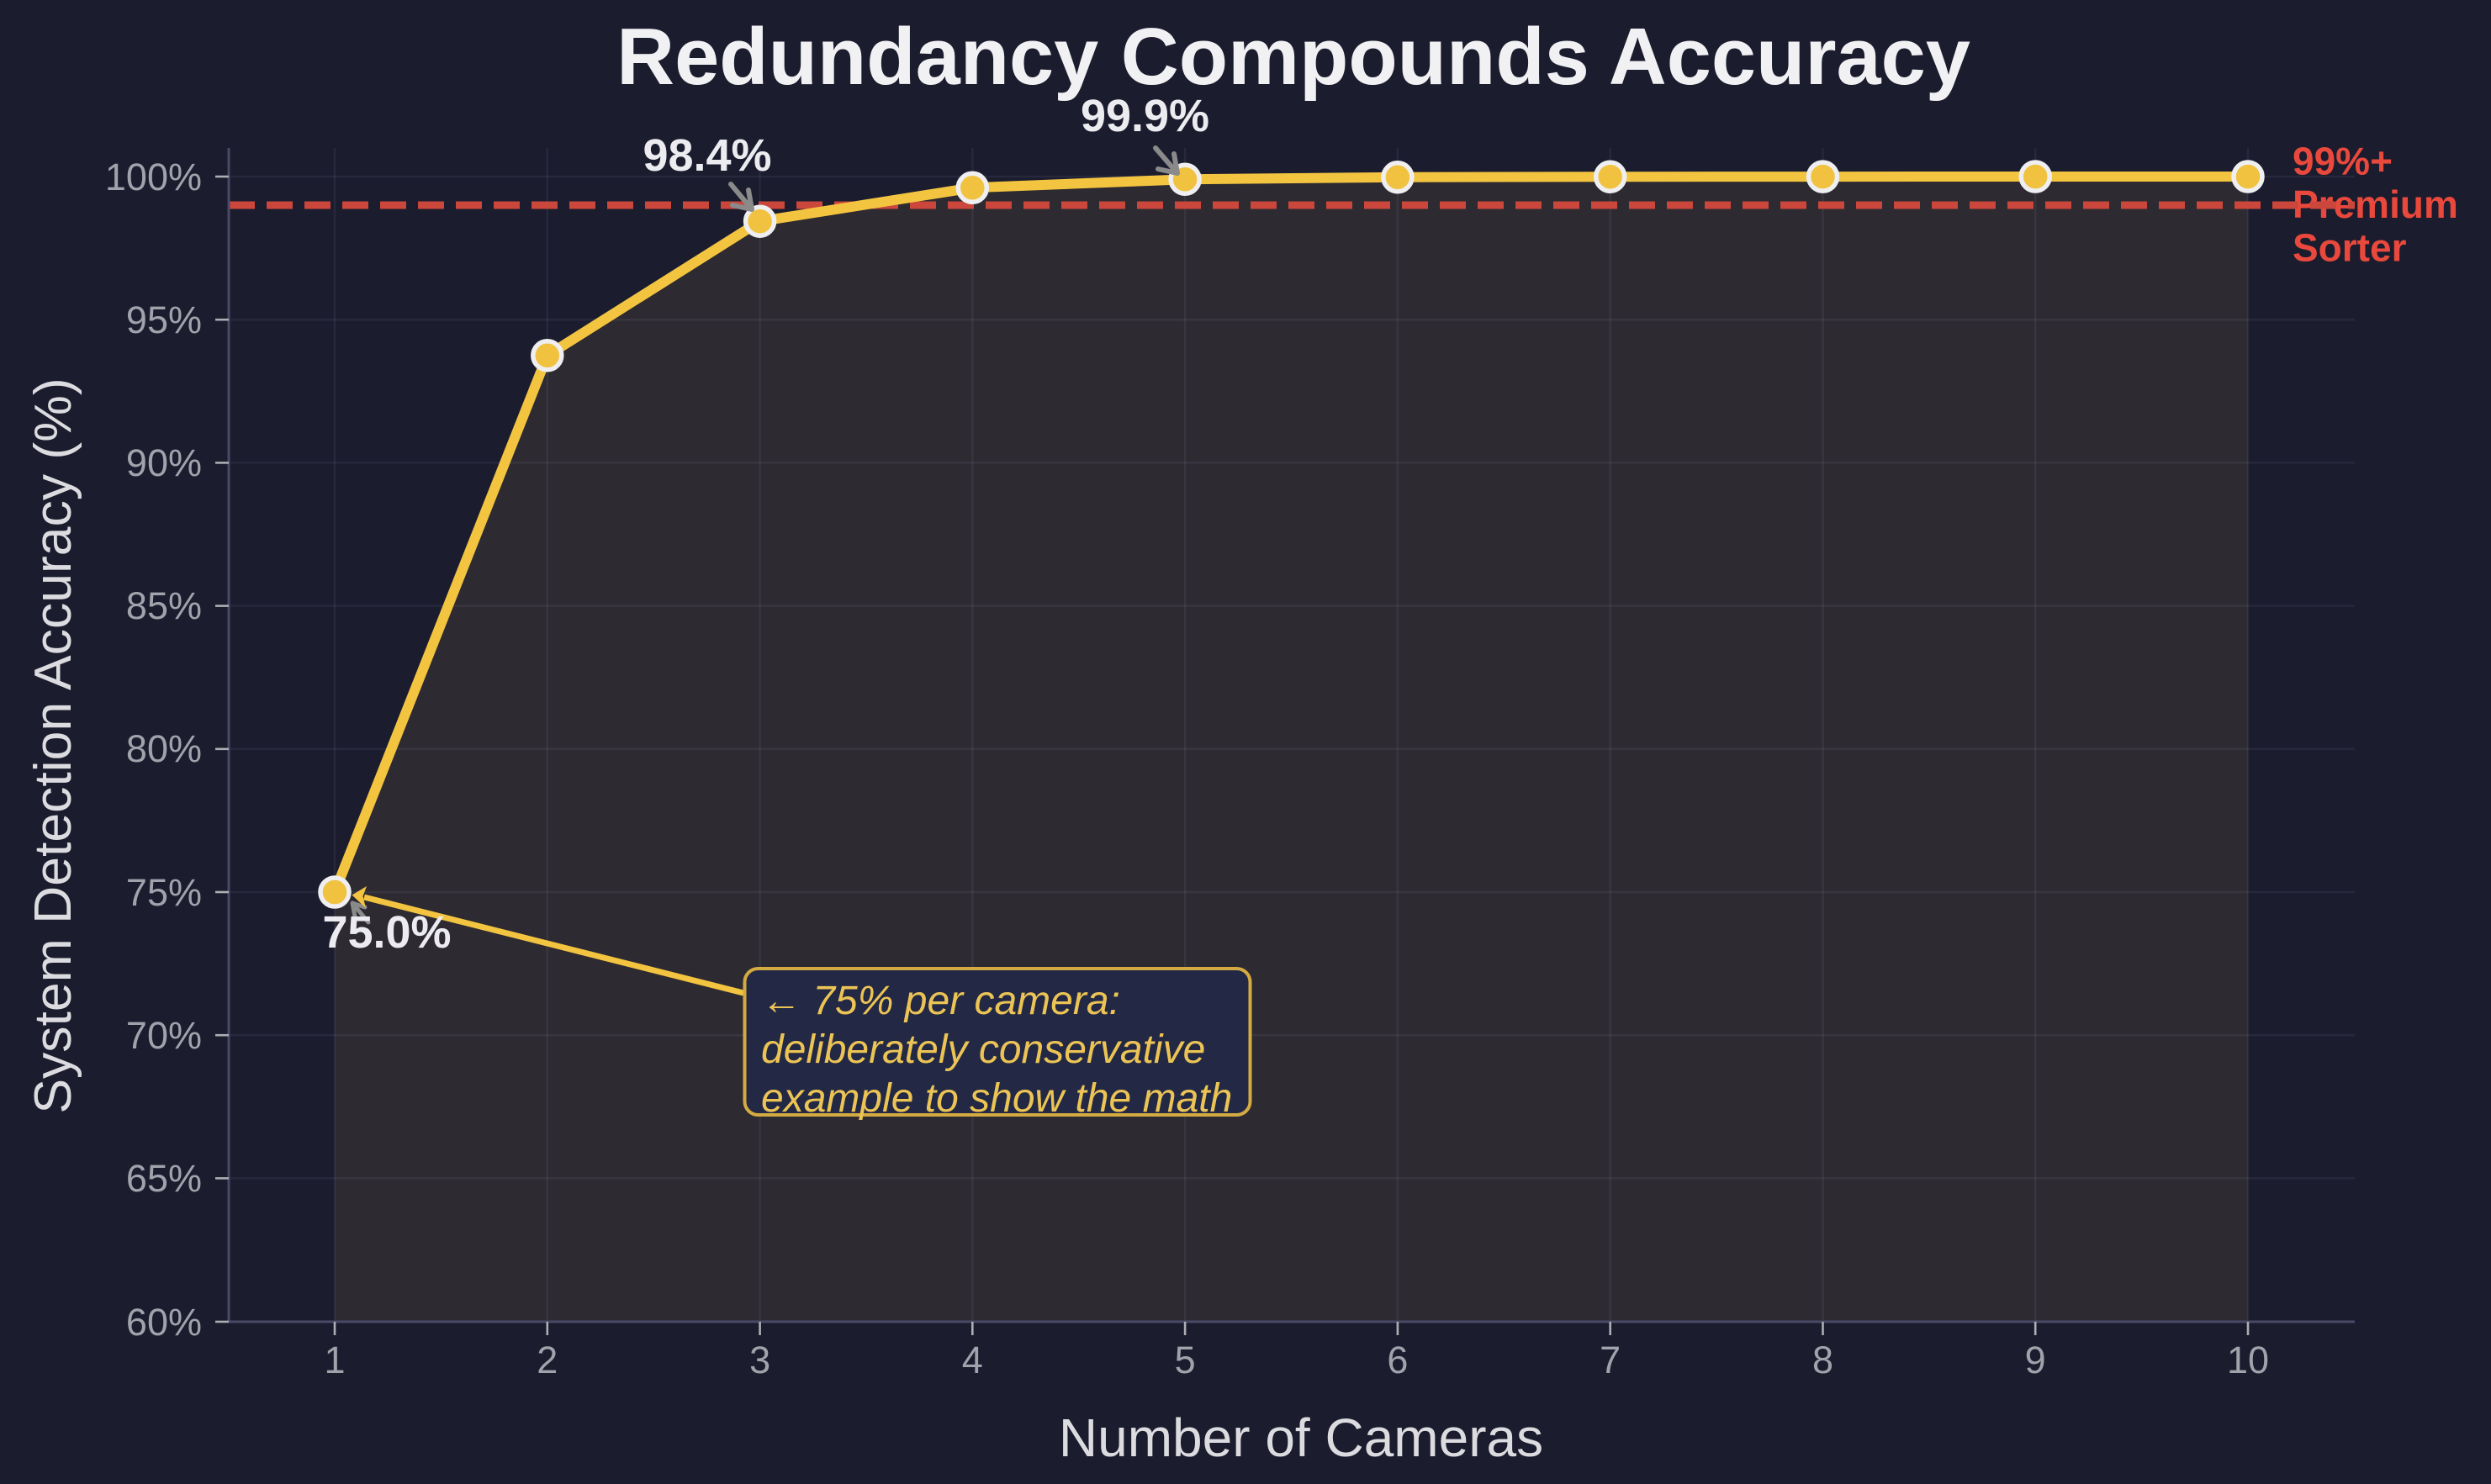  What do you see at coordinates (386, 932) in the screenshot?
I see `svg-text: 75.0%` at bounding box center [386, 932].